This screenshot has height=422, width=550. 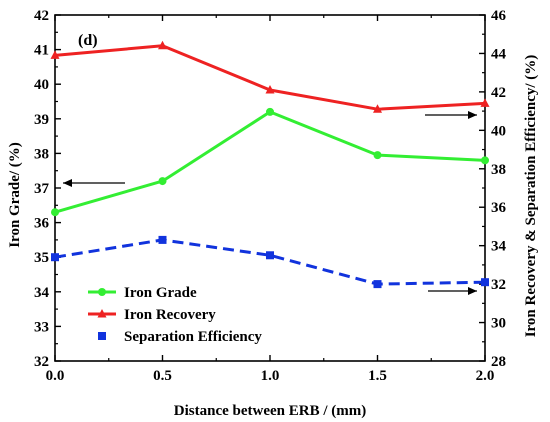 I want to click on y-right-tick-label: 28, so click(x=498, y=362).